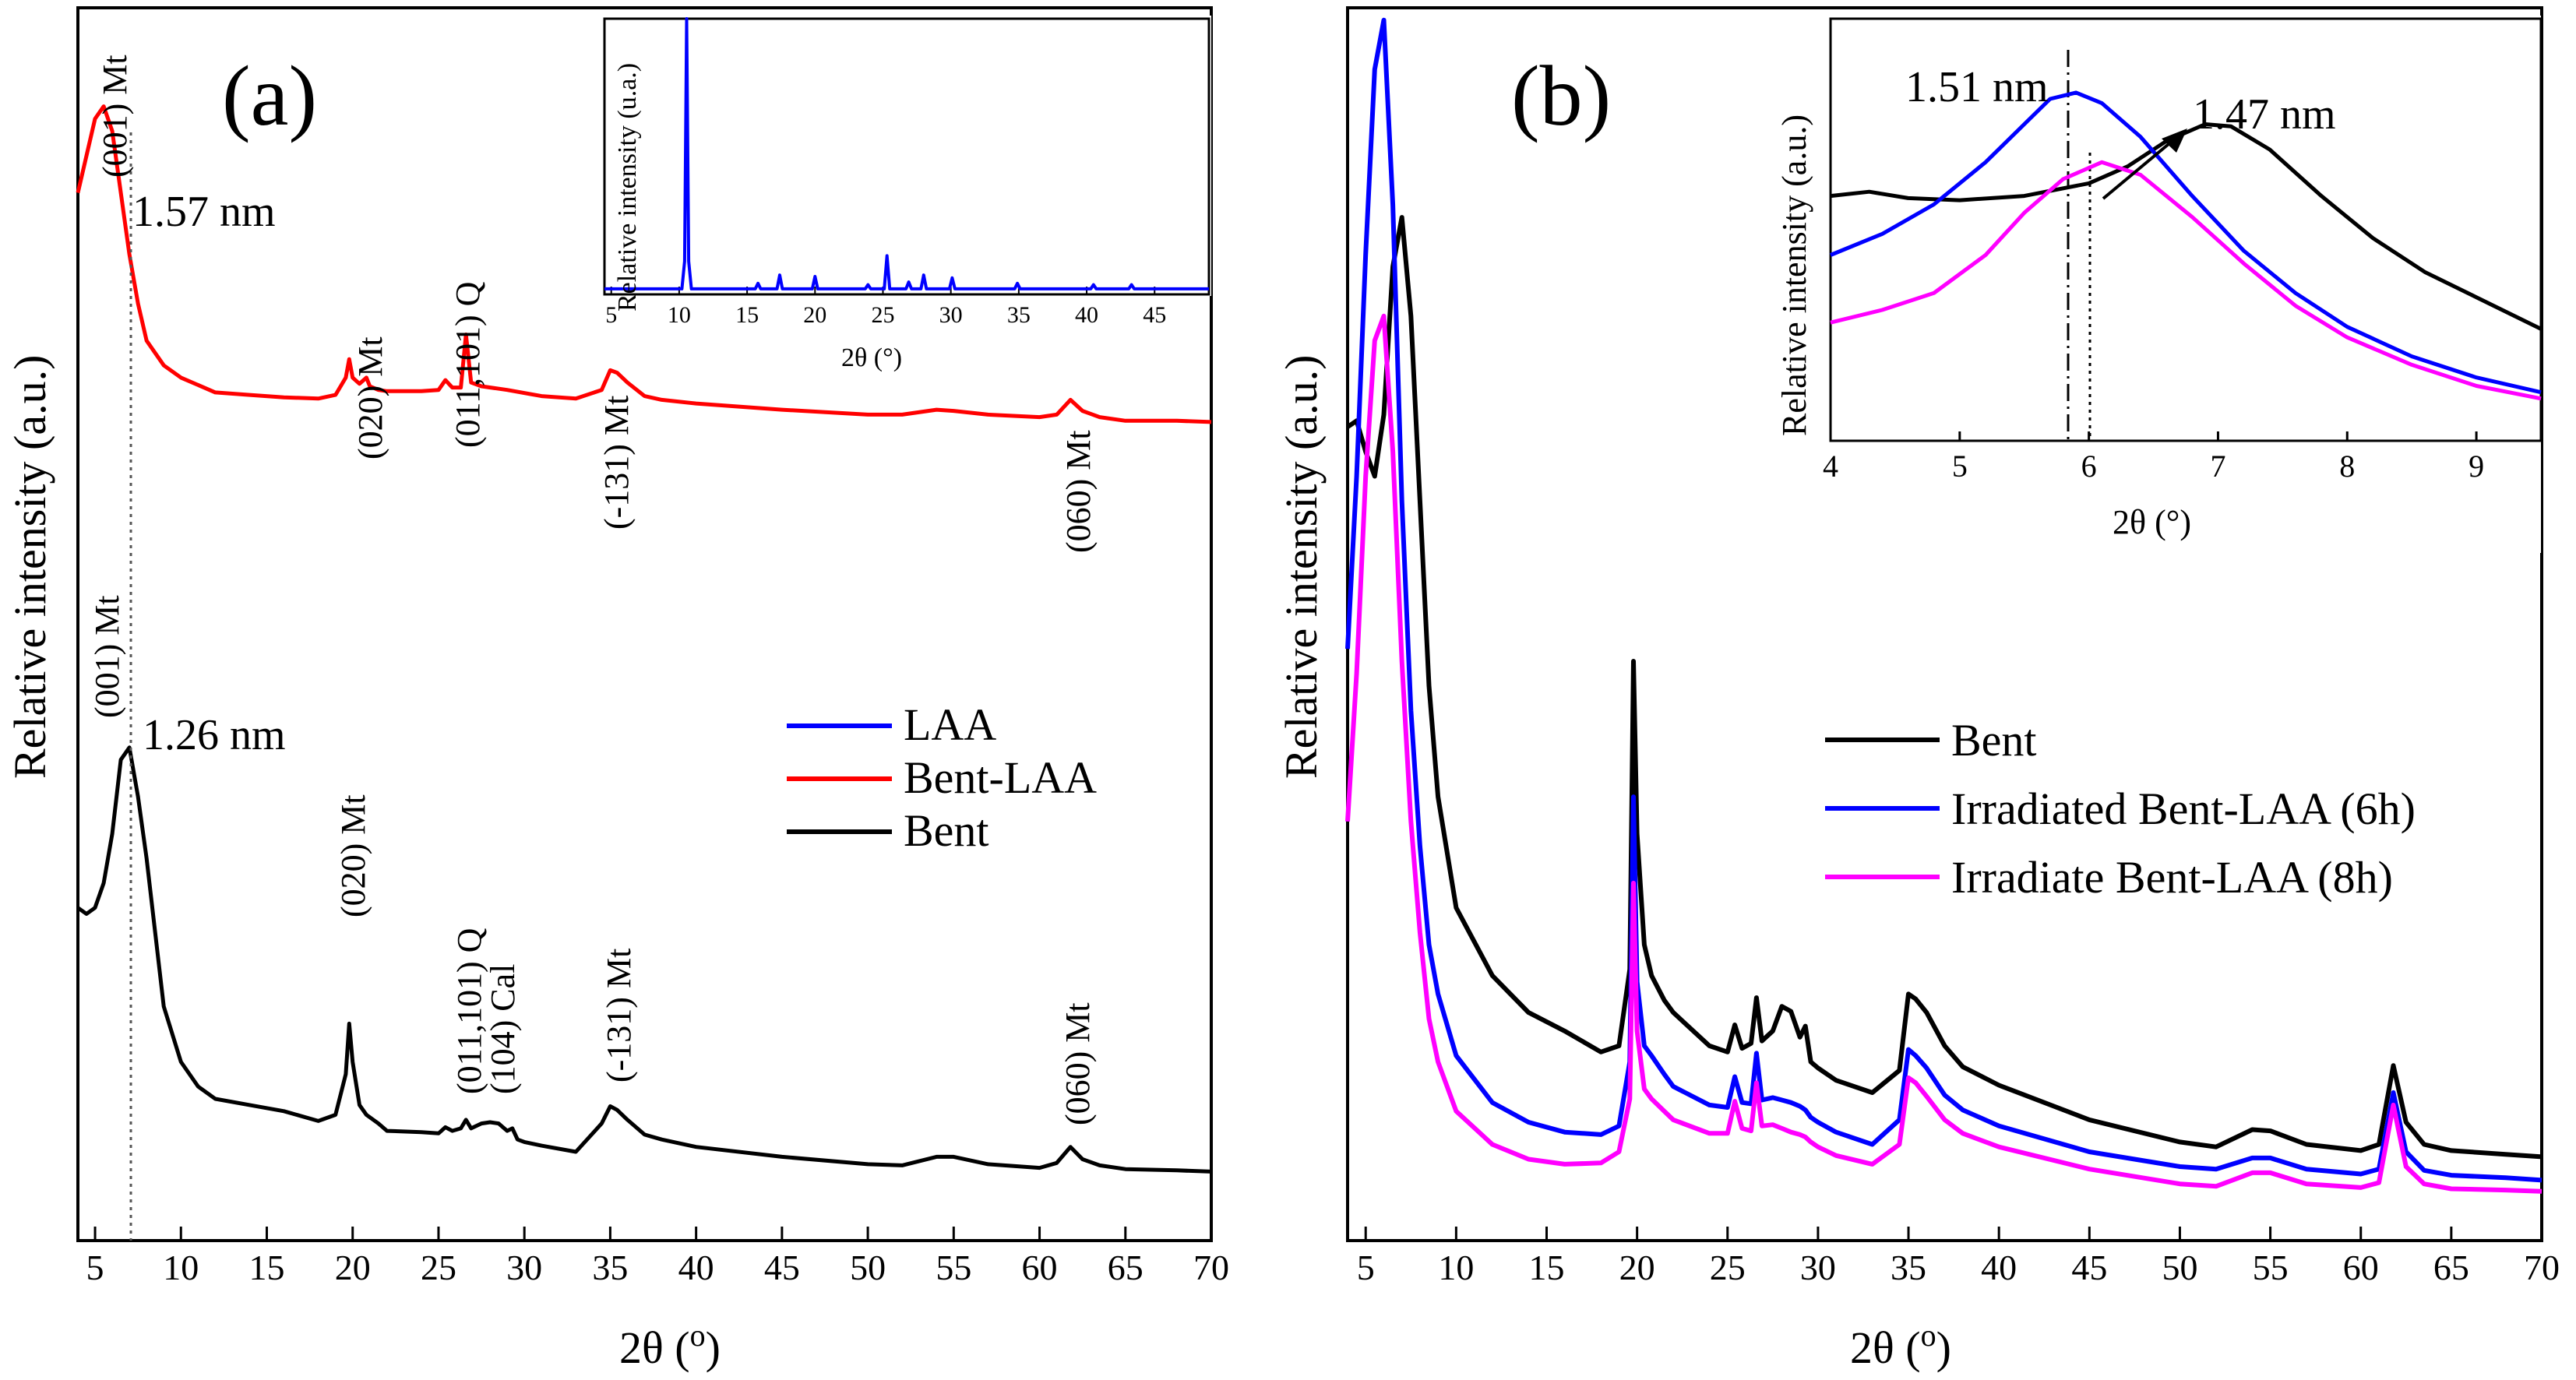 The height and width of the screenshot is (1380, 2576). I want to click on peak-label-a-top-060: (060) Mt, so click(1078, 492).